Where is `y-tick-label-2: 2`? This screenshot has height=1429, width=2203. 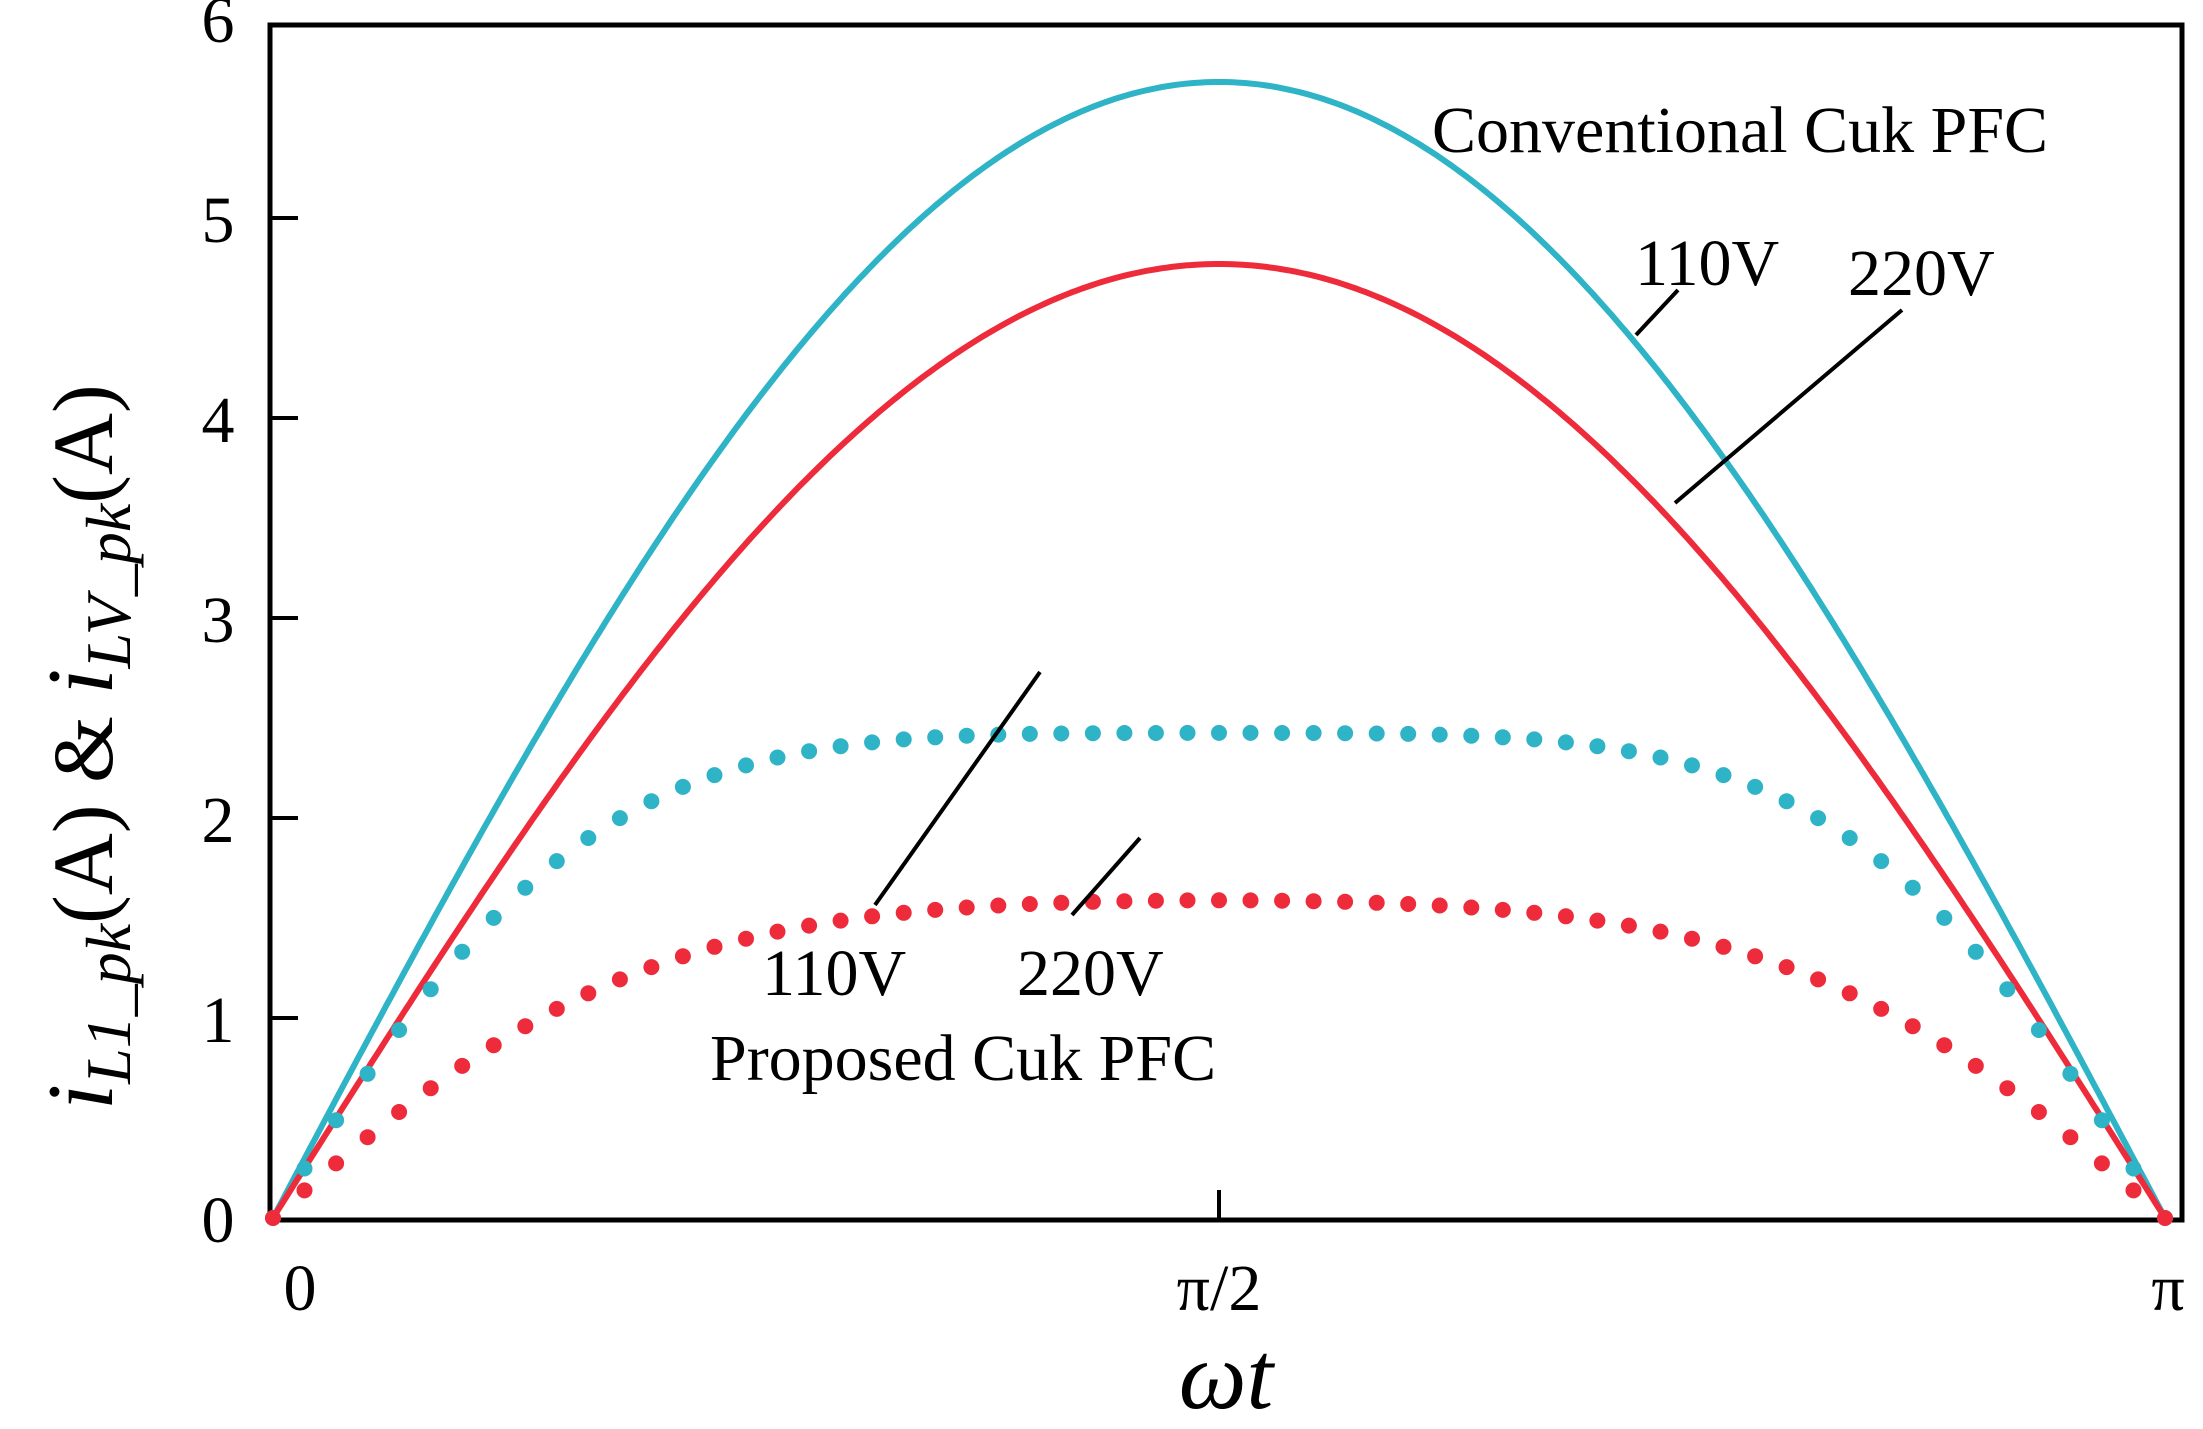
y-tick-label-2: 2 is located at coordinates (218, 820).